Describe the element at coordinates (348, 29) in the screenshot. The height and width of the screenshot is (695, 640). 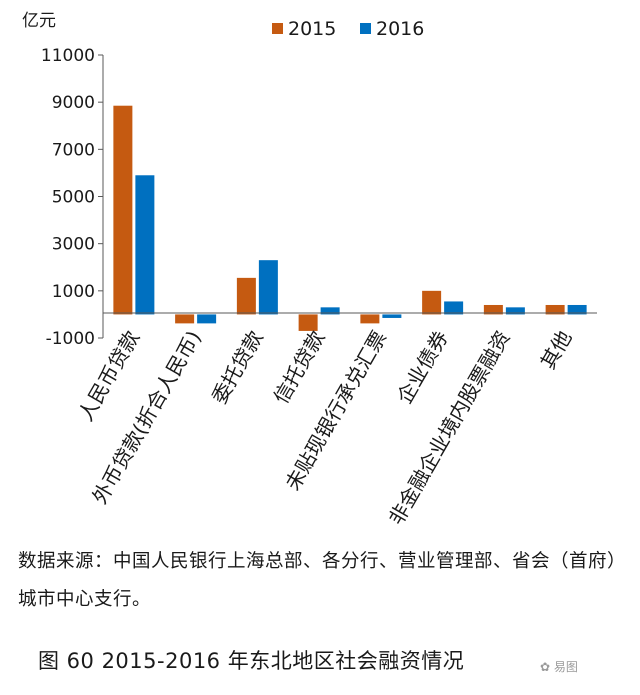
I see `legend: 2015 2016` at that location.